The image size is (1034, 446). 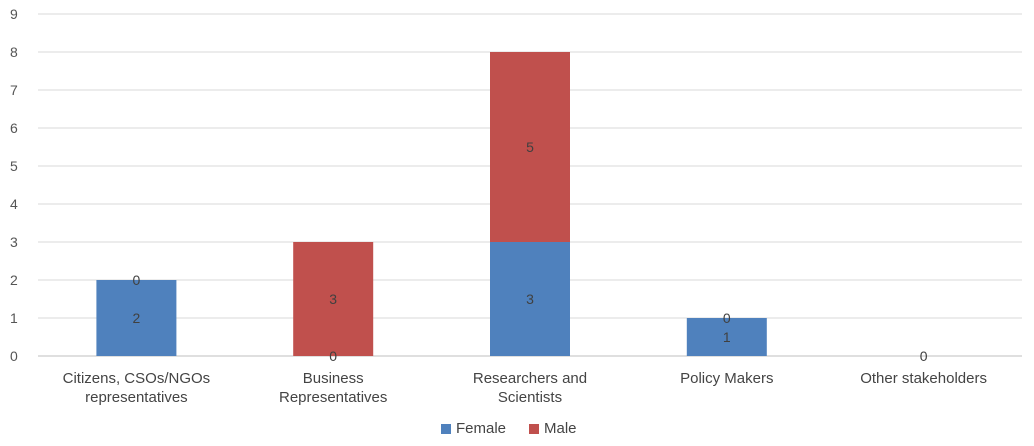 I want to click on y-tick-label: 8, so click(x=14, y=52).